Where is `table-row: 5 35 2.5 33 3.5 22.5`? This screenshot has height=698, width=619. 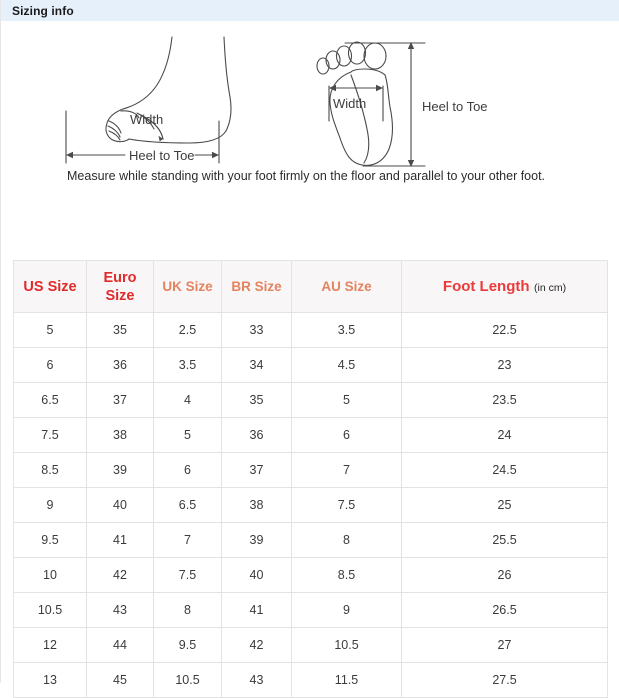
table-row: 5 35 2.5 33 3.5 22.5 is located at coordinates (310, 330).